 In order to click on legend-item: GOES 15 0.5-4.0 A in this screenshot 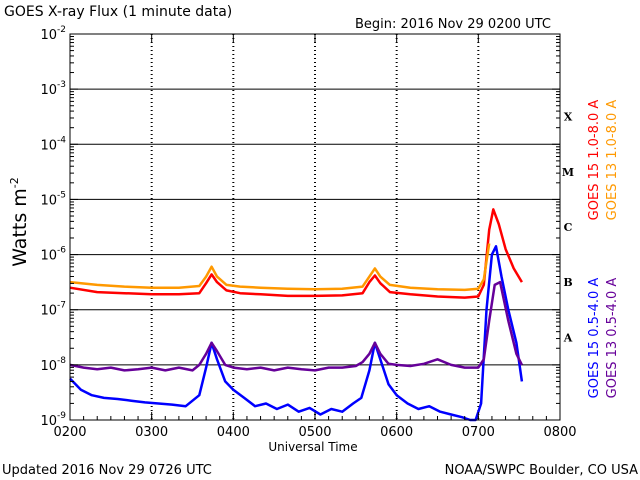, I will do `click(594, 338)`.